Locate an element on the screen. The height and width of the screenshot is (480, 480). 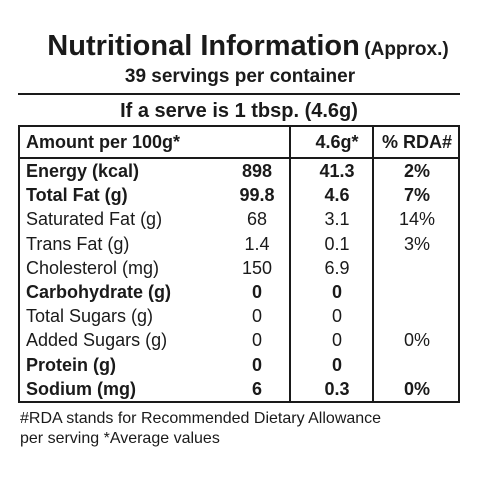
value-per-serve: 41.3 is located at coordinates (337, 171).